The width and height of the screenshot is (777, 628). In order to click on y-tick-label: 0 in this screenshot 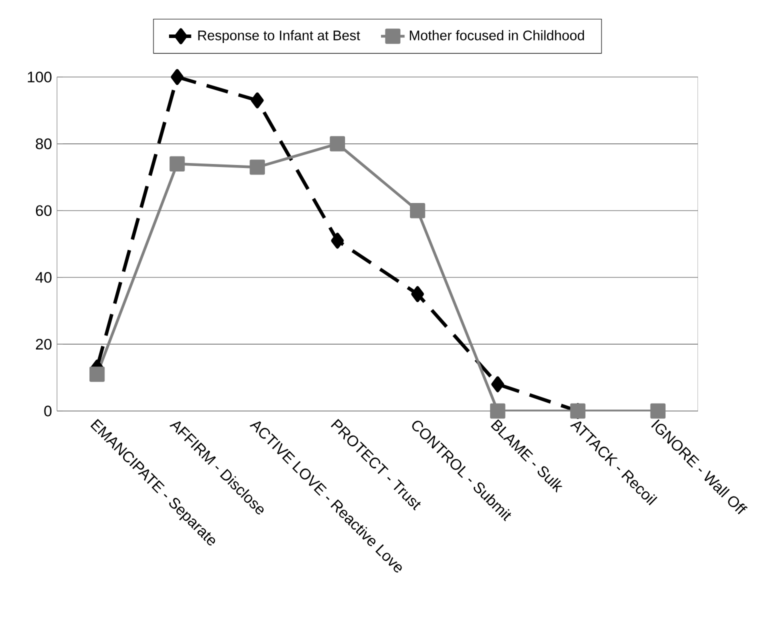, I will do `click(48, 411)`.